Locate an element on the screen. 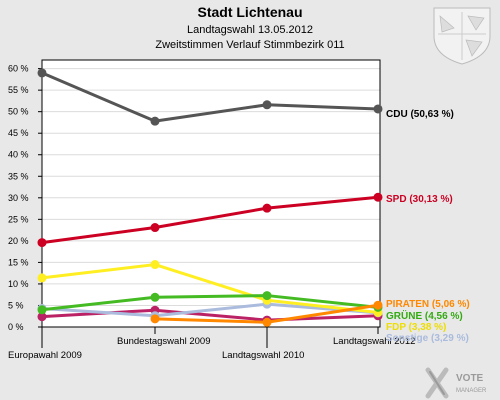 Image resolution: width=500 pixels, height=400 pixels. data-point-die-linke is located at coordinates (42, 317).